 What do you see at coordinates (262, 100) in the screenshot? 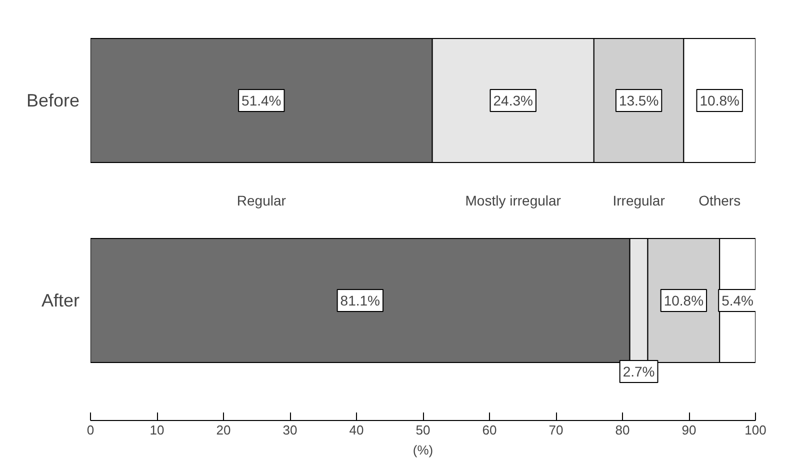
I see `data-label: 51.4%` at bounding box center [262, 100].